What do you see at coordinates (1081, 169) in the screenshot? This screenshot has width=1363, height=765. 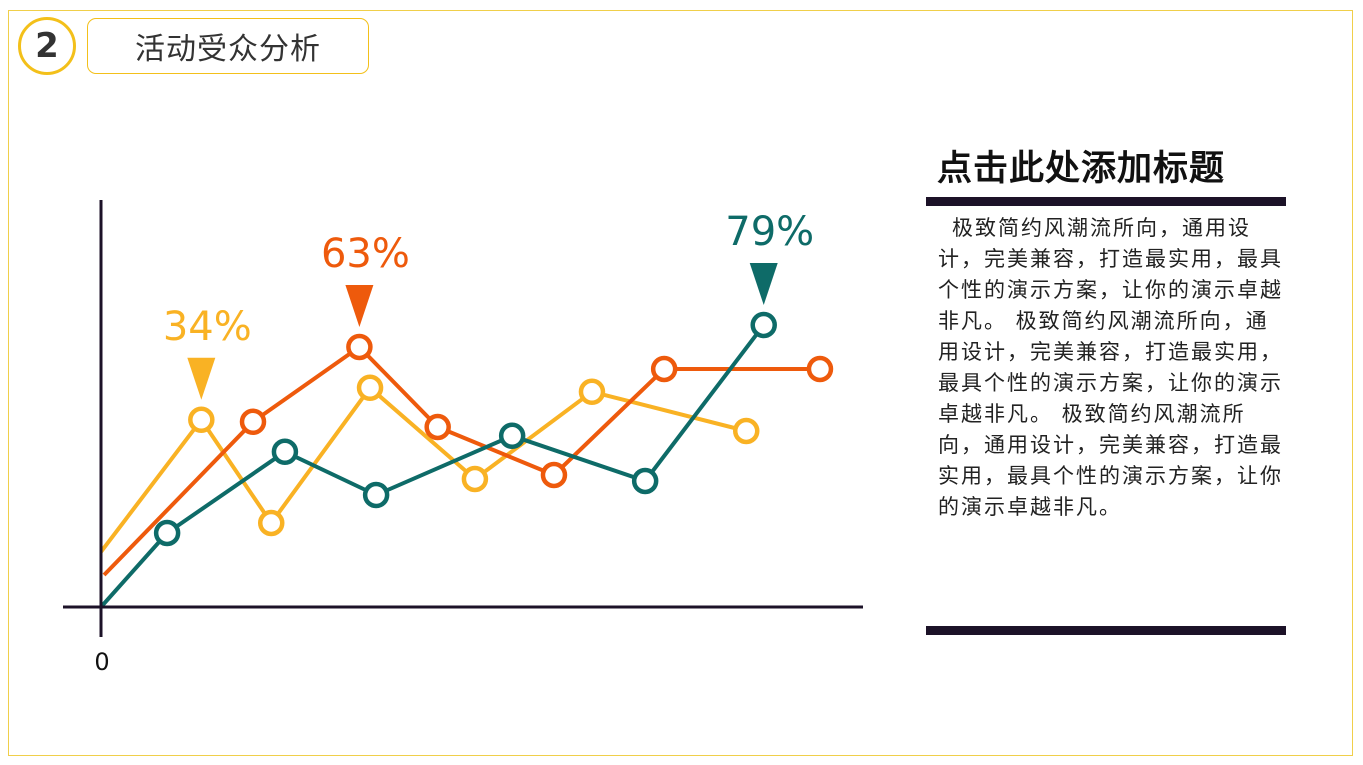 I see `panel-title: 点击此处添加标题` at bounding box center [1081, 169].